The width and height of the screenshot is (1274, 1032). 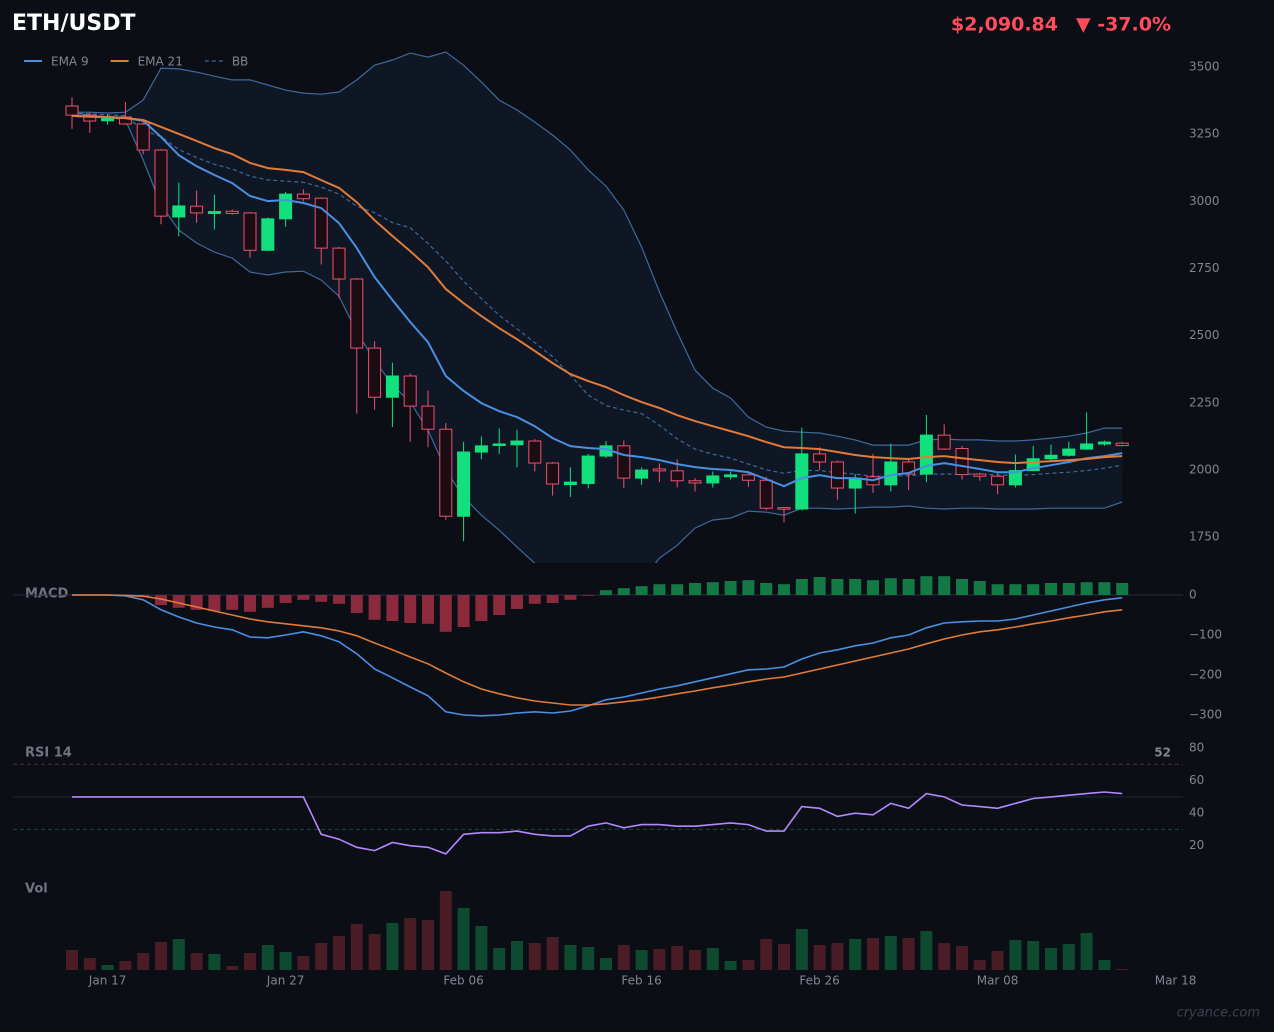 What do you see at coordinates (1204, 134) in the screenshot?
I see `y-tick-label: 3250` at bounding box center [1204, 134].